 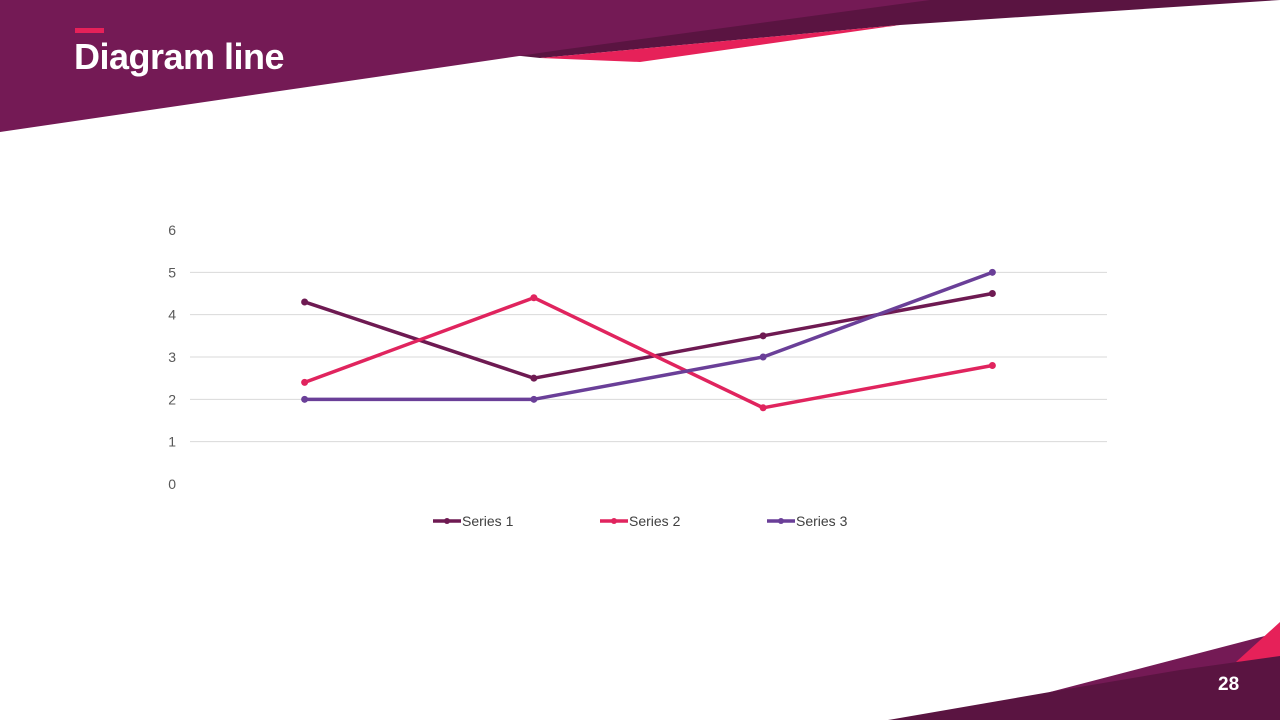 I want to click on slide-title: Diagram line, so click(x=179, y=56).